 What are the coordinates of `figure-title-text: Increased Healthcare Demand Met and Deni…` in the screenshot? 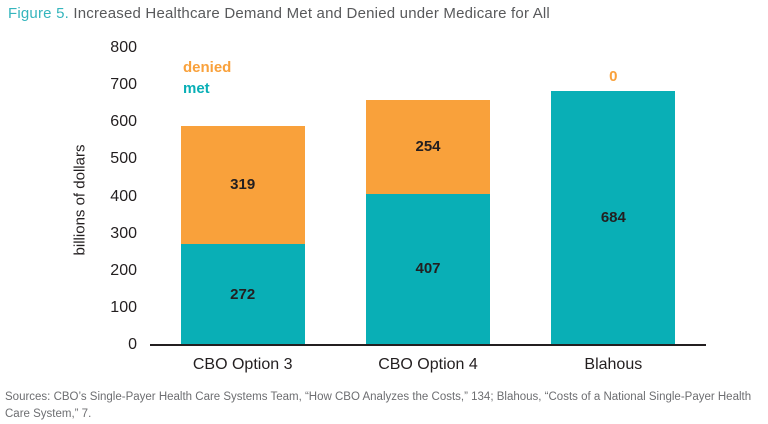 It's located at (311, 13).